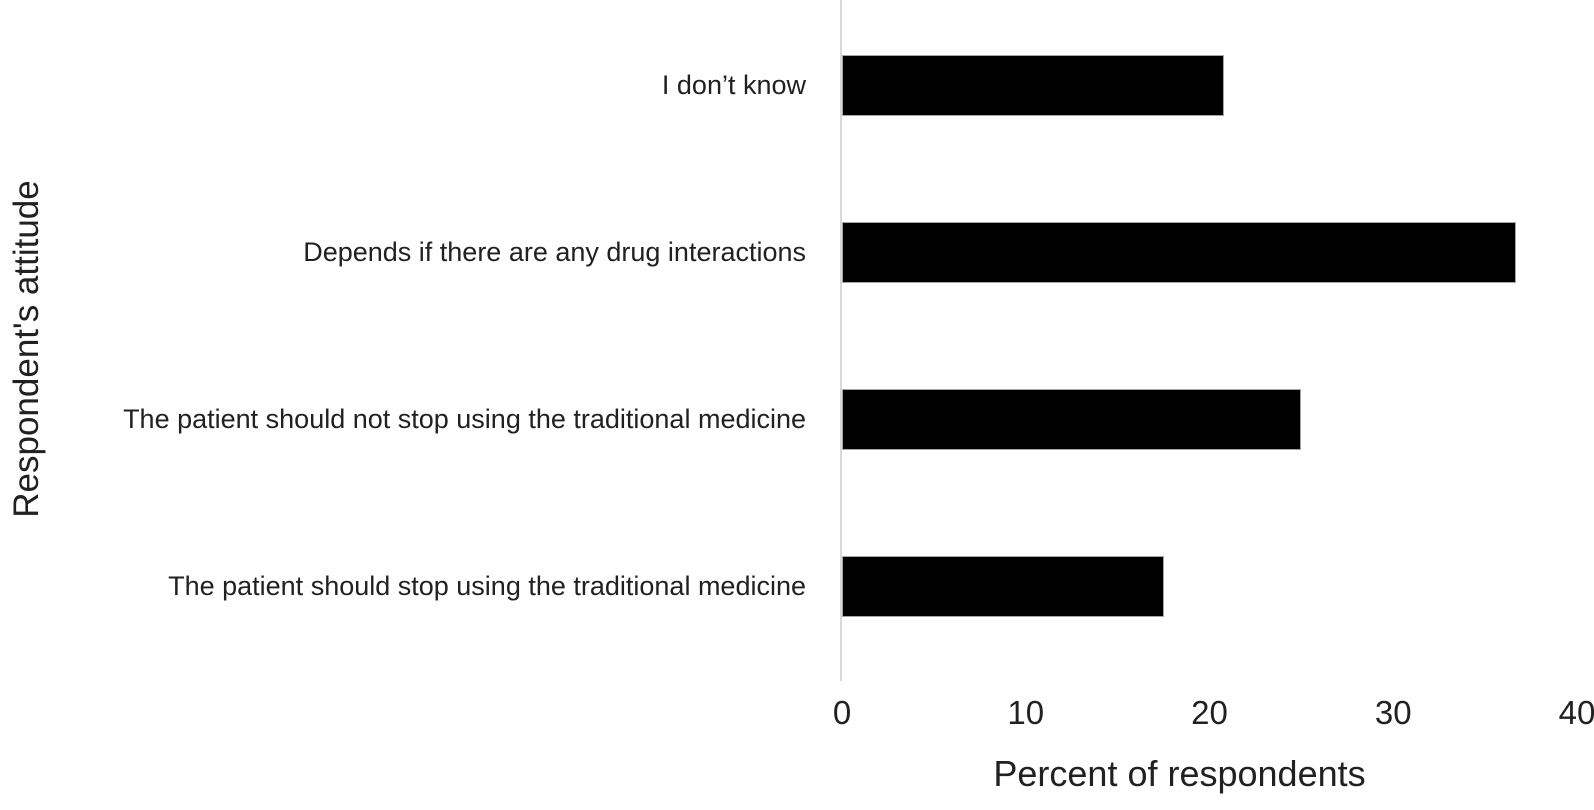  I want to click on category-label: I don’t know, so click(733, 85).